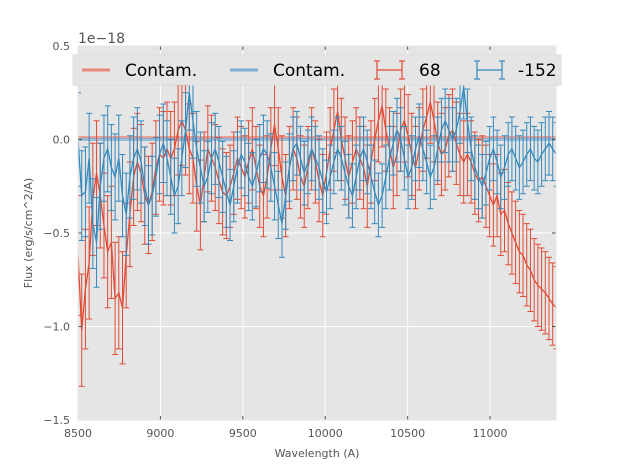 This screenshot has height=467, width=617. Describe the element at coordinates (101, 39) in the screenshot. I see `y-offset-label: 1e−18` at that location.